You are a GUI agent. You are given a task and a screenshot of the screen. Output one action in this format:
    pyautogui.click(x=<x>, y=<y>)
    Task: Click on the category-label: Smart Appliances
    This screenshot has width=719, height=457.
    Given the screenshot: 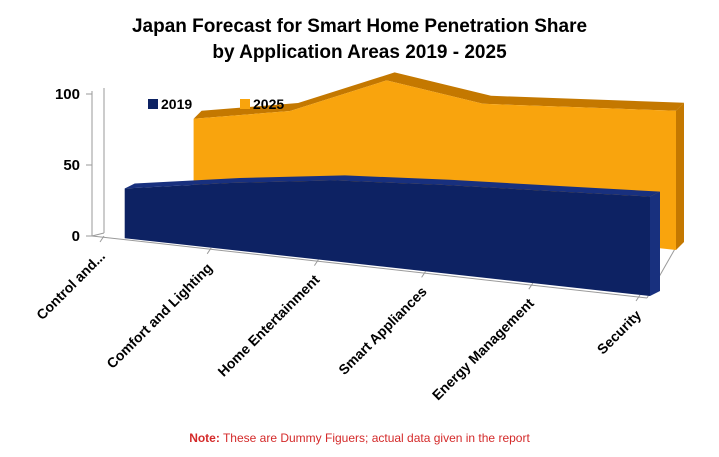 What is the action you would take?
    pyautogui.click(x=382, y=330)
    